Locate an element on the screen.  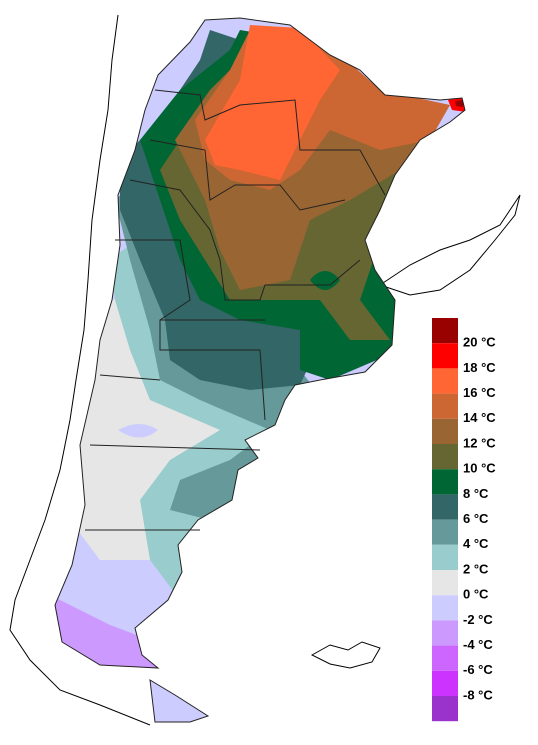
uruguay-outline is located at coordinates (449, 245).